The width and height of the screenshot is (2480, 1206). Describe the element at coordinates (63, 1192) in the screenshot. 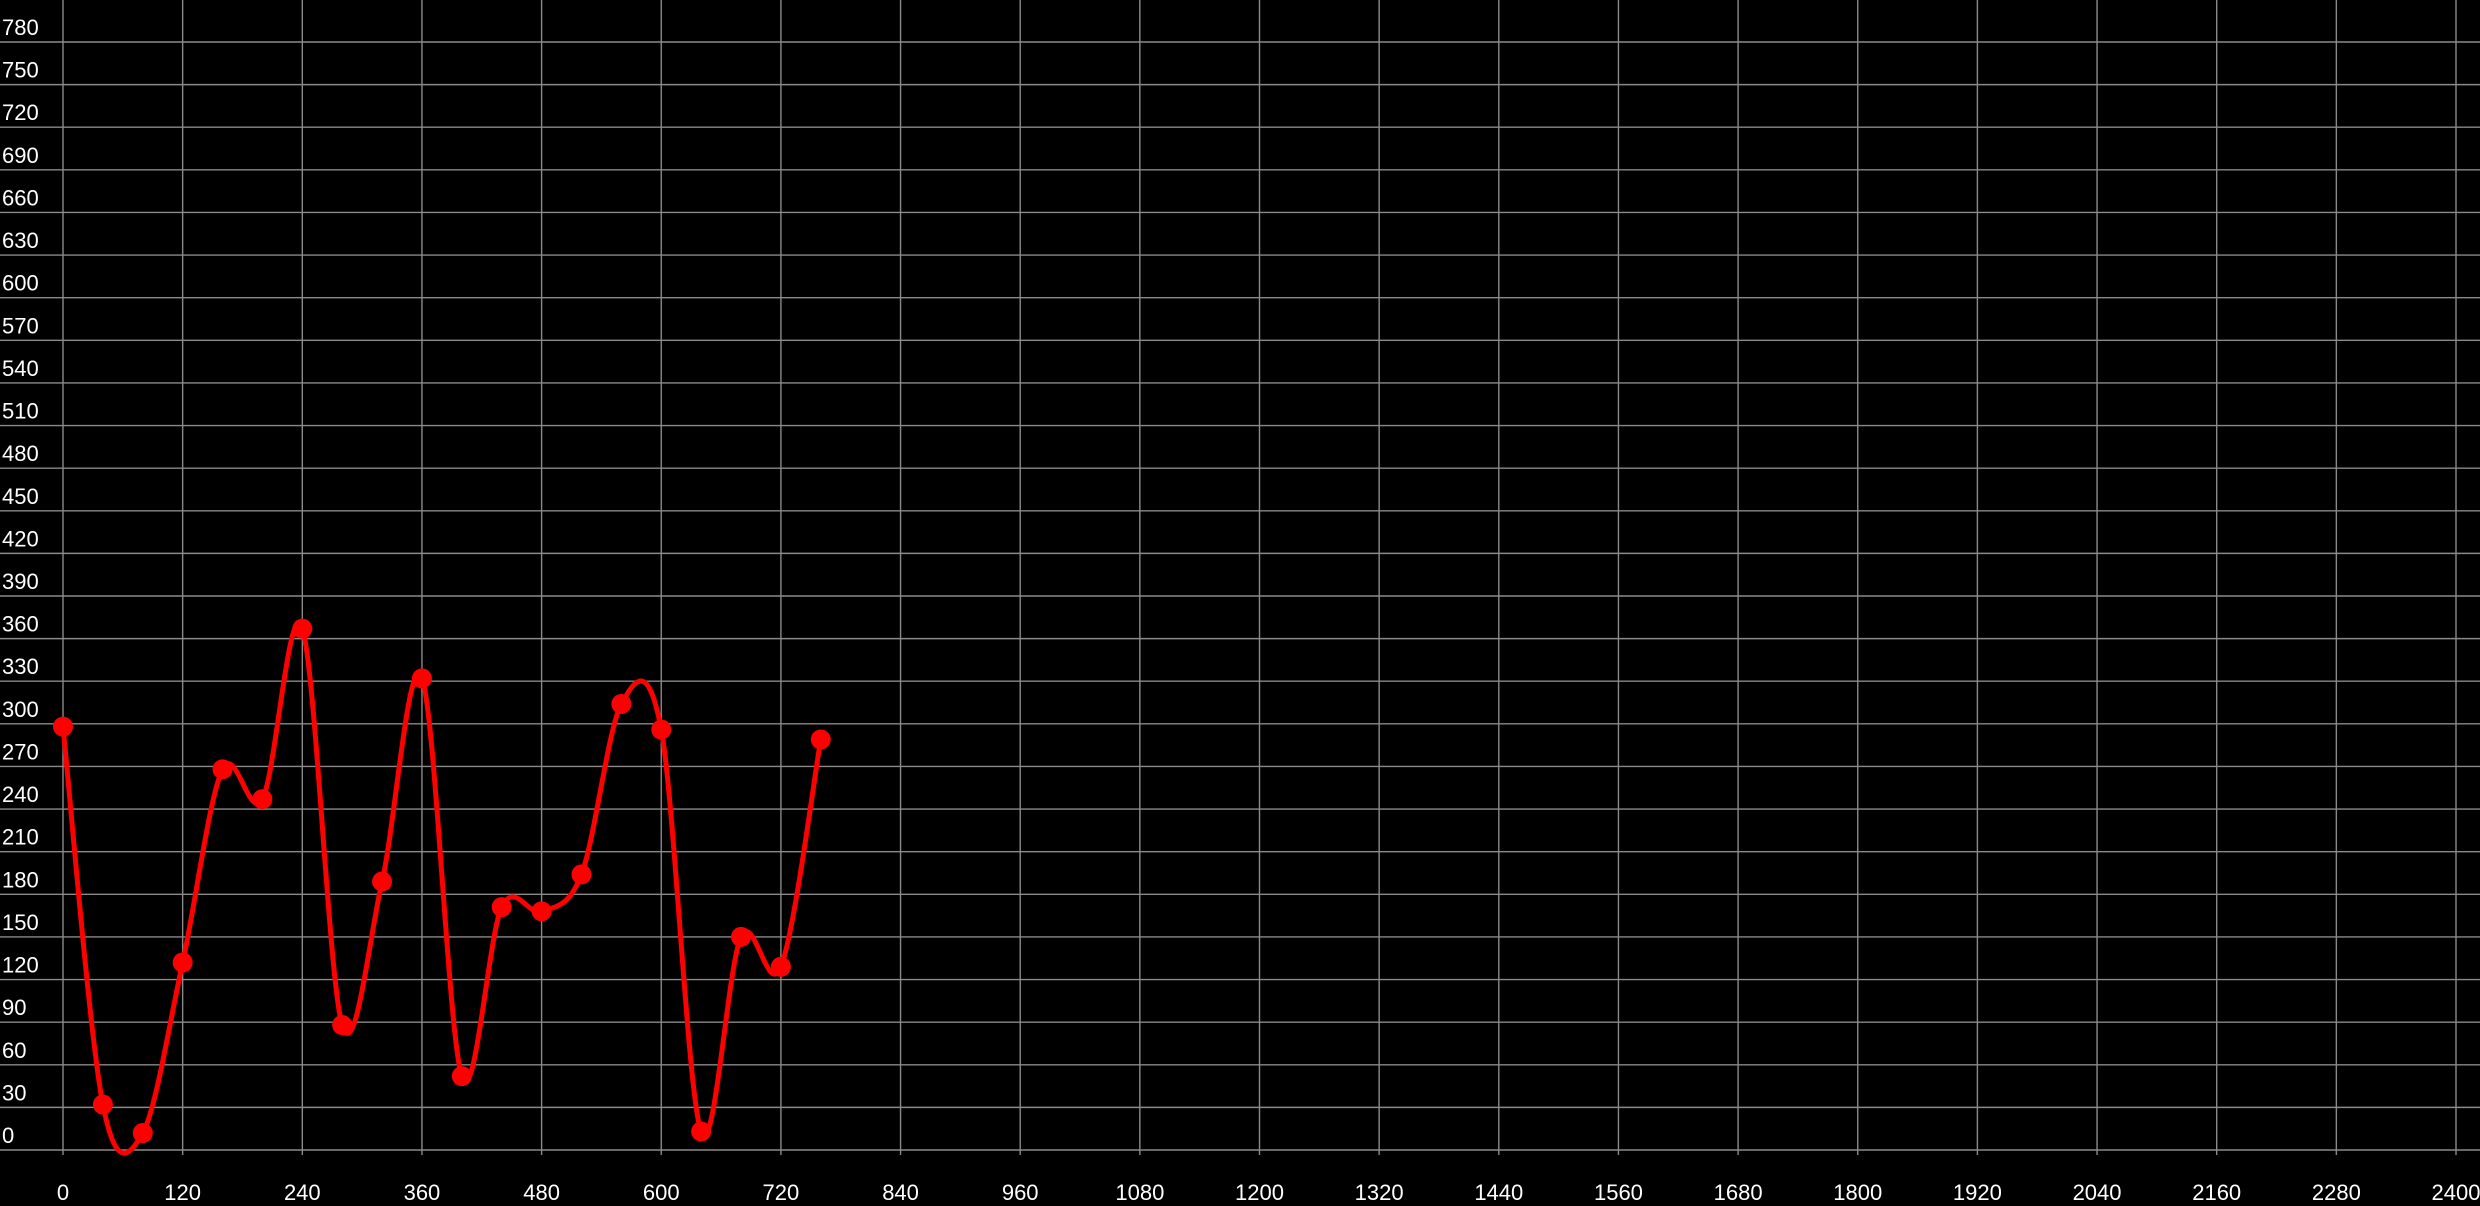

I see `x-tick-label: 0` at that location.